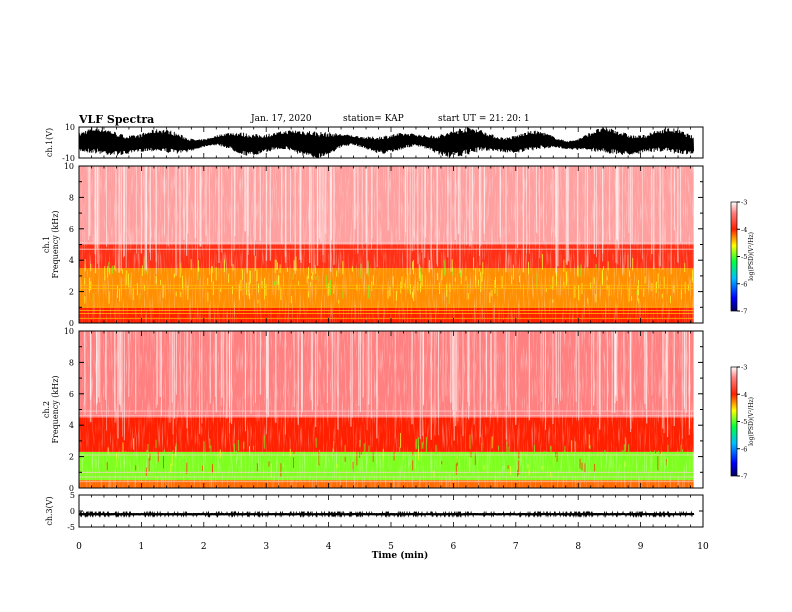 The width and height of the screenshot is (792, 612). What do you see at coordinates (49, 510) in the screenshot?
I see `y-axis-label: ch.3(V)` at bounding box center [49, 510].